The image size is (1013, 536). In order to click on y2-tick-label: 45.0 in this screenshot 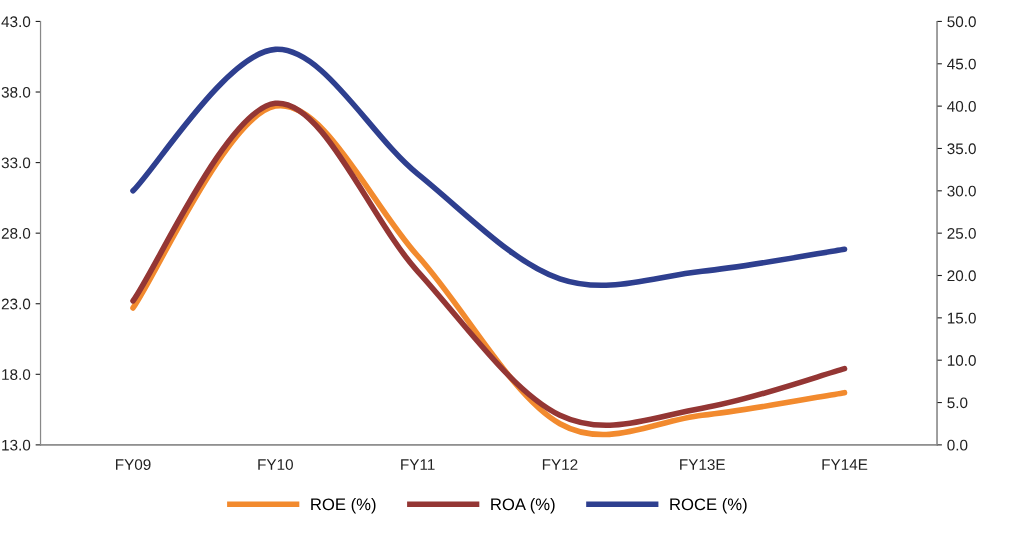, I will do `click(961, 64)`.